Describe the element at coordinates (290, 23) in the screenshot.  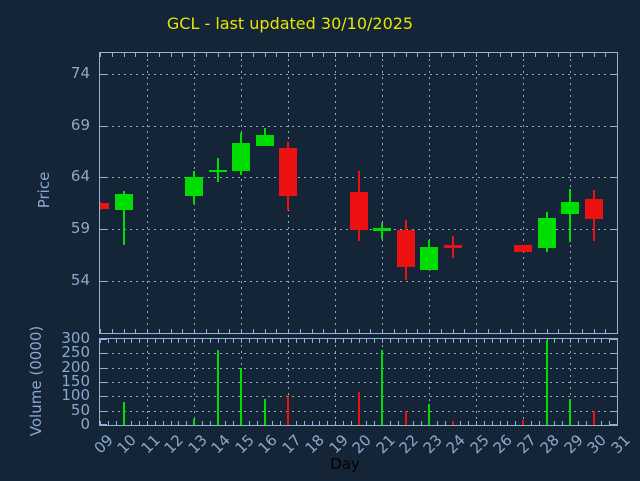
I see `chart-title: GCL - last updated 30/10/2025` at that location.